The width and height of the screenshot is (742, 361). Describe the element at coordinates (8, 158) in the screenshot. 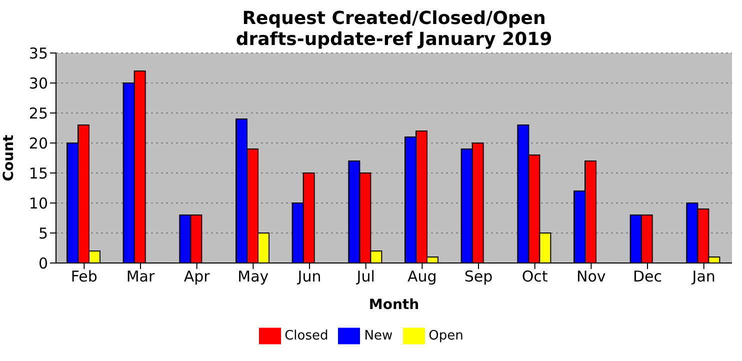

I see `y-axis-title: Count` at that location.